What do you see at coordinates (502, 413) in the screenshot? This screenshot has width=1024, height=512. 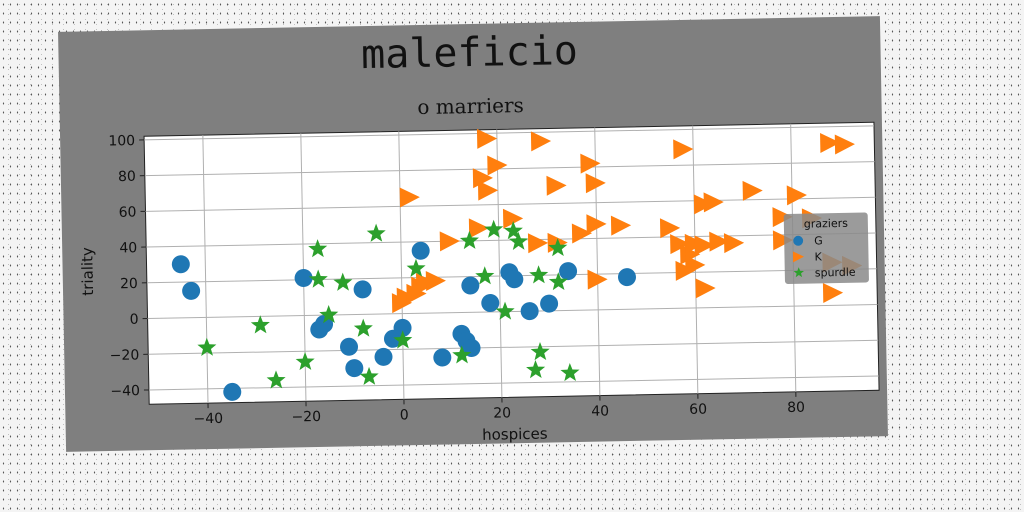 I see `x-tick-label: 20` at bounding box center [502, 413].